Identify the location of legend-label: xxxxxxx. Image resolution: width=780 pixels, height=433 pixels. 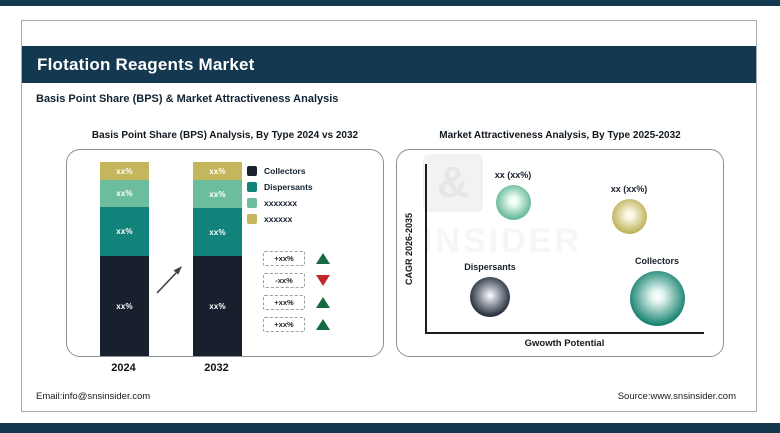
(281, 203).